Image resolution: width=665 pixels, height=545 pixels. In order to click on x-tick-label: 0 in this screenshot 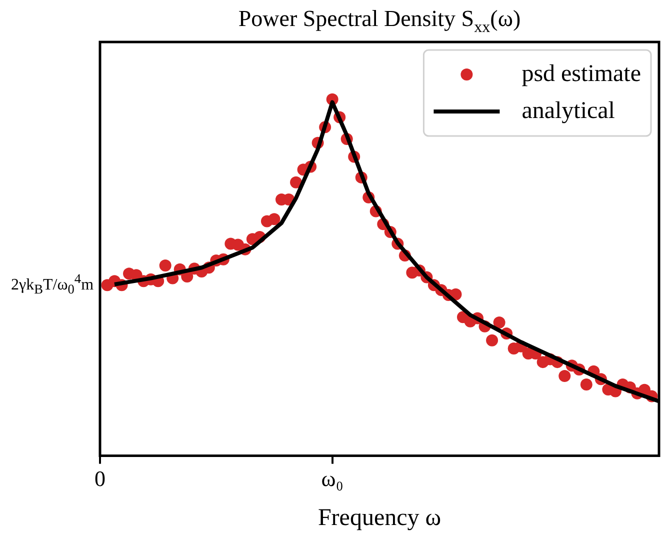, I will do `click(100, 478)`.